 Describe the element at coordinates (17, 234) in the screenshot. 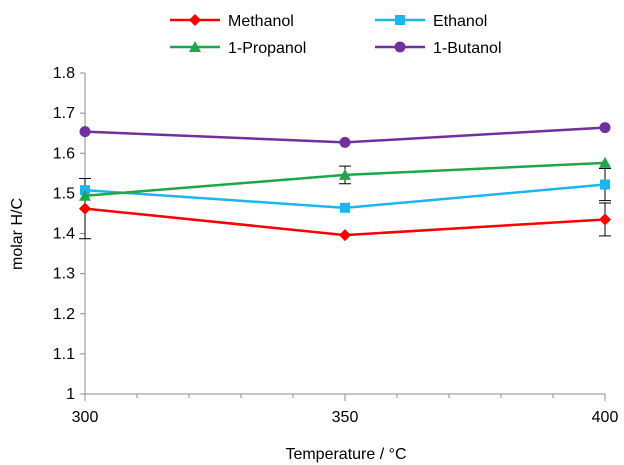

I see `y-axis-title: molar H/C` at that location.